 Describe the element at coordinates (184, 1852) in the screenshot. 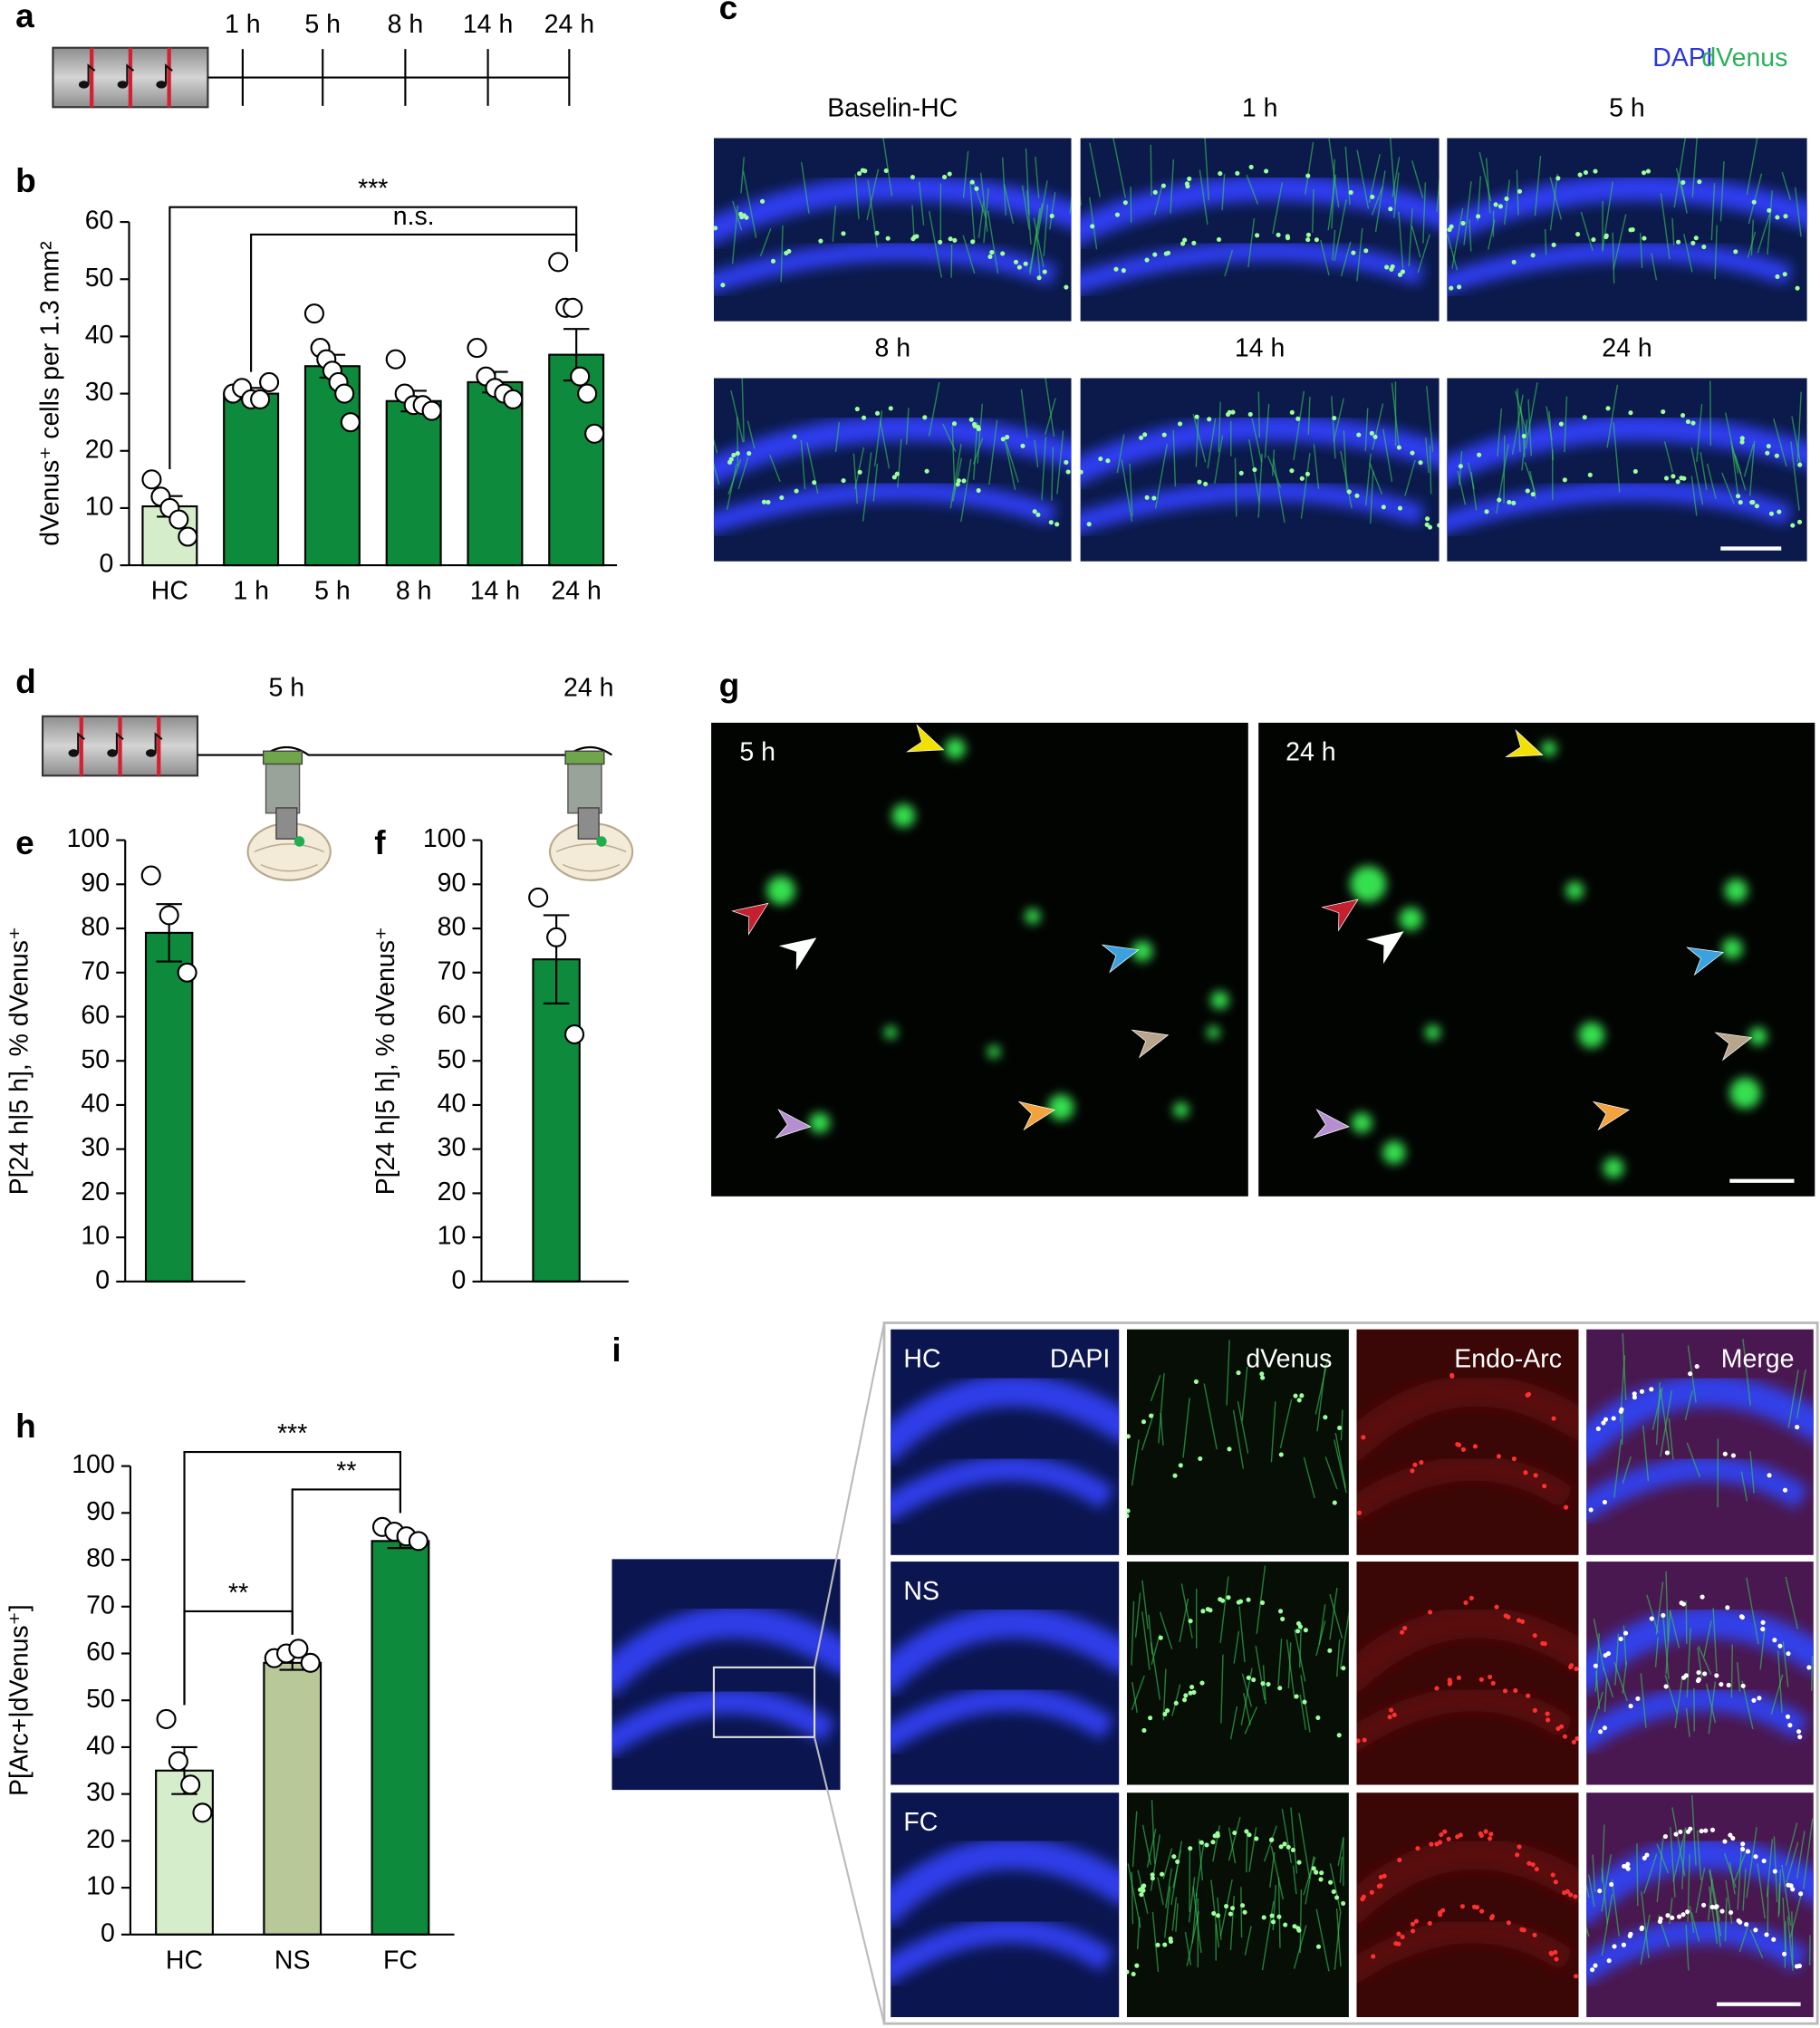

I see `bar` at that location.